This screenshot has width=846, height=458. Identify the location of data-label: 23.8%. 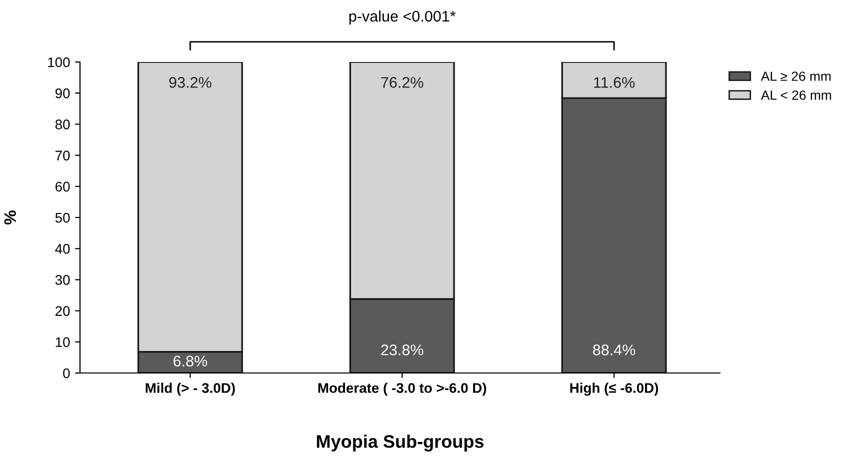
(402, 350).